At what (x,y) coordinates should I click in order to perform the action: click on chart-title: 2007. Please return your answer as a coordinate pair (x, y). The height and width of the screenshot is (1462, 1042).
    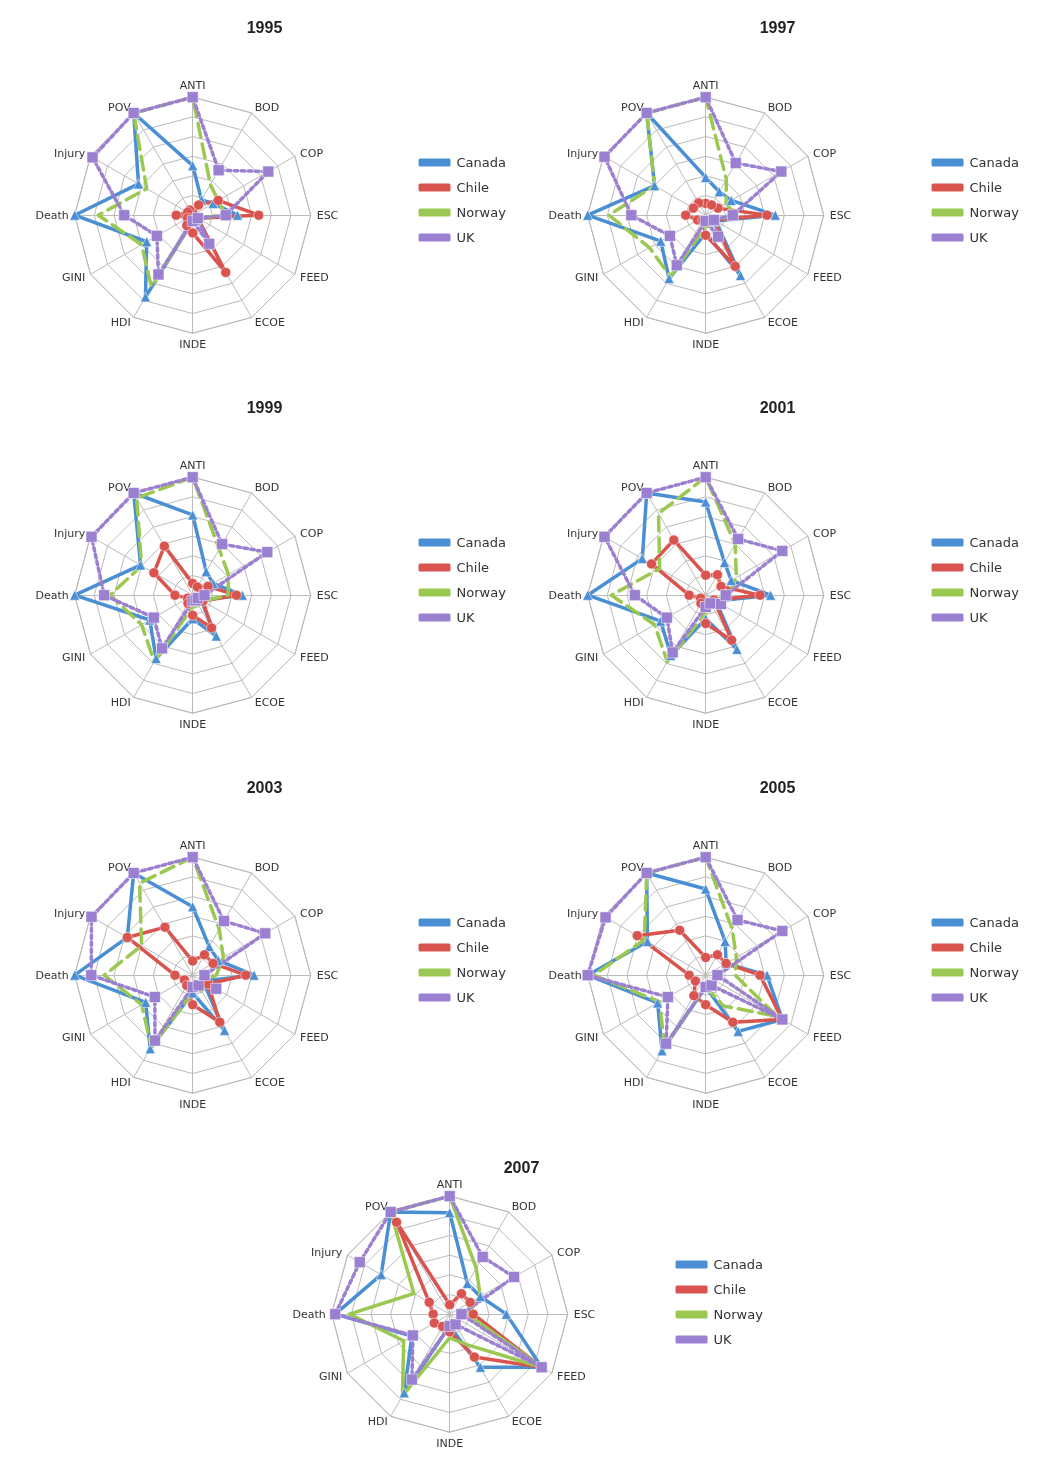
    Looking at the image, I should click on (521, 1167).